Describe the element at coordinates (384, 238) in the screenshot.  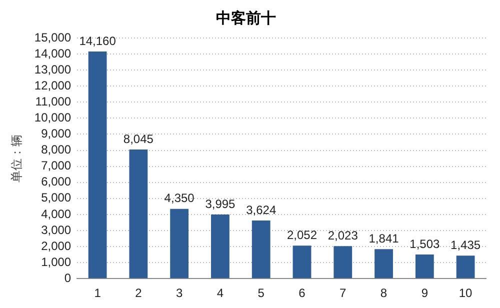
I see `data-label: 1,841` at that location.